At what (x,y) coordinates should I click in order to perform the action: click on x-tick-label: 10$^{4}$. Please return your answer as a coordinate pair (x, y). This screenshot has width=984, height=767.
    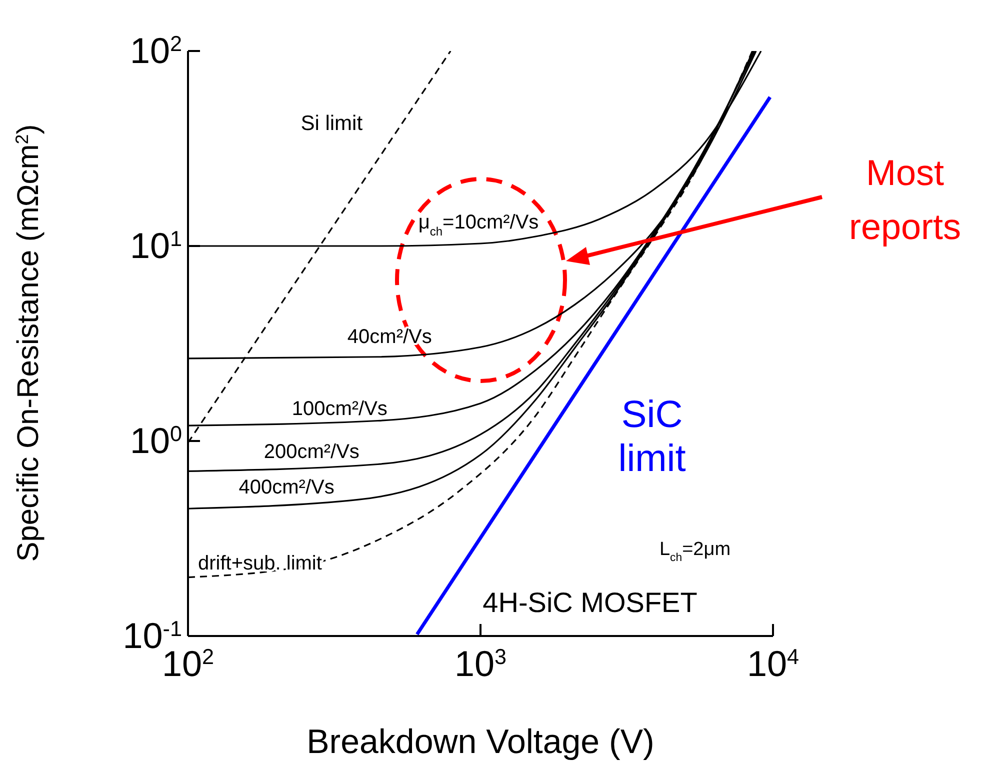
    Looking at the image, I should click on (773, 663).